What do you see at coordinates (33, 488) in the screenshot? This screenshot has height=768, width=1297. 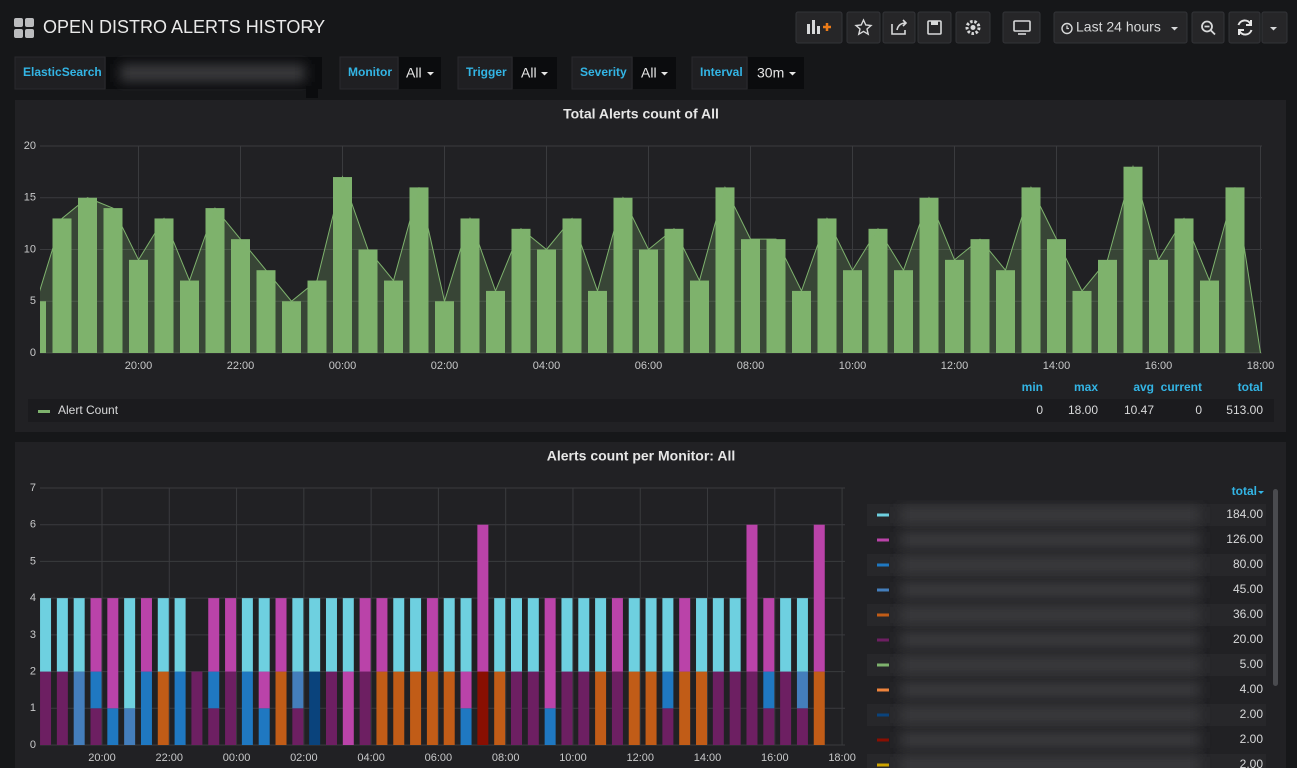 I see `y-tick-label: 7` at bounding box center [33, 488].